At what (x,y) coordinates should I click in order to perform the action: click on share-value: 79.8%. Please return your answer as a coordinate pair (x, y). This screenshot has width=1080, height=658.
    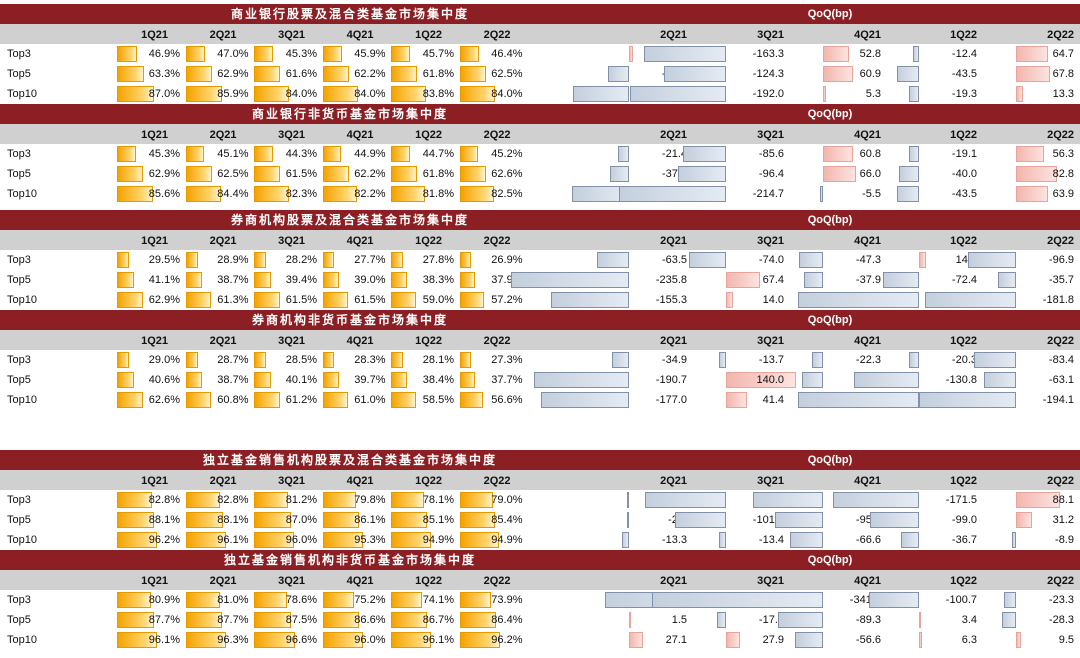
    Looking at the image, I should click on (370, 500).